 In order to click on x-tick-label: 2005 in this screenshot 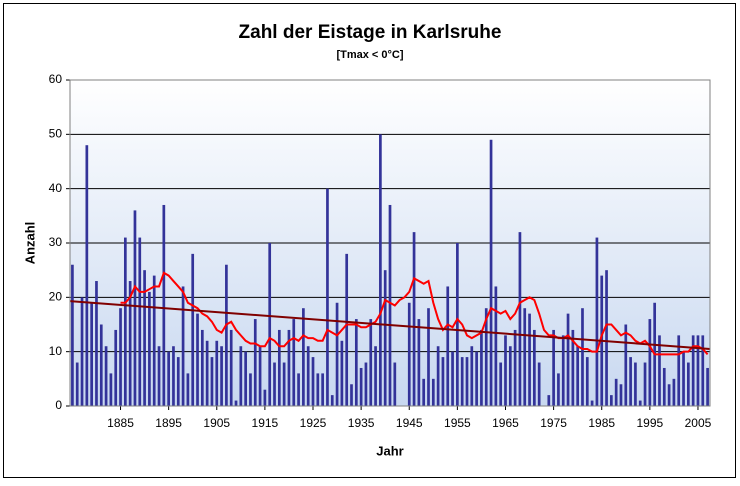, I will do `click(698, 423)`.